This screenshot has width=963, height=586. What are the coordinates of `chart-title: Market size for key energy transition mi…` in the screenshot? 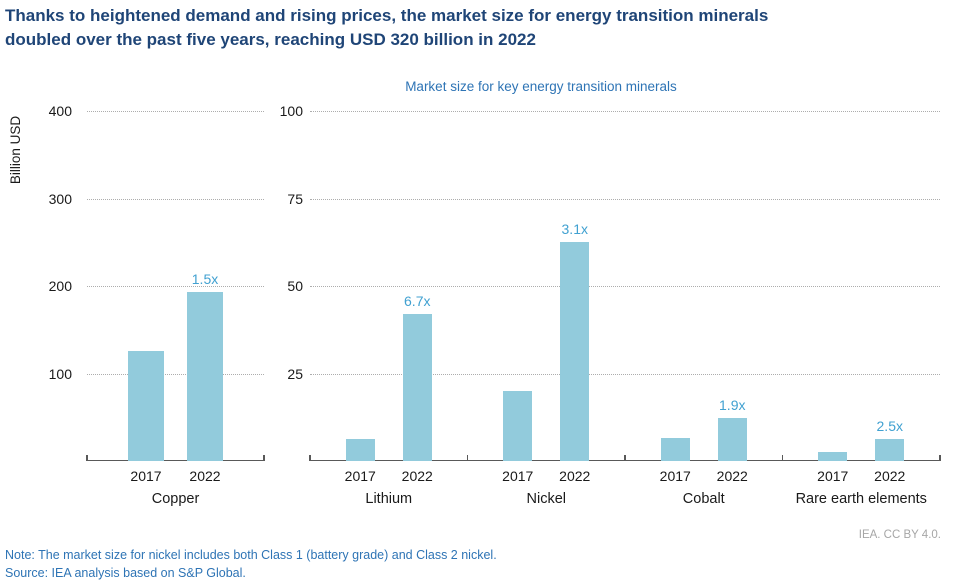 It's located at (541, 86).